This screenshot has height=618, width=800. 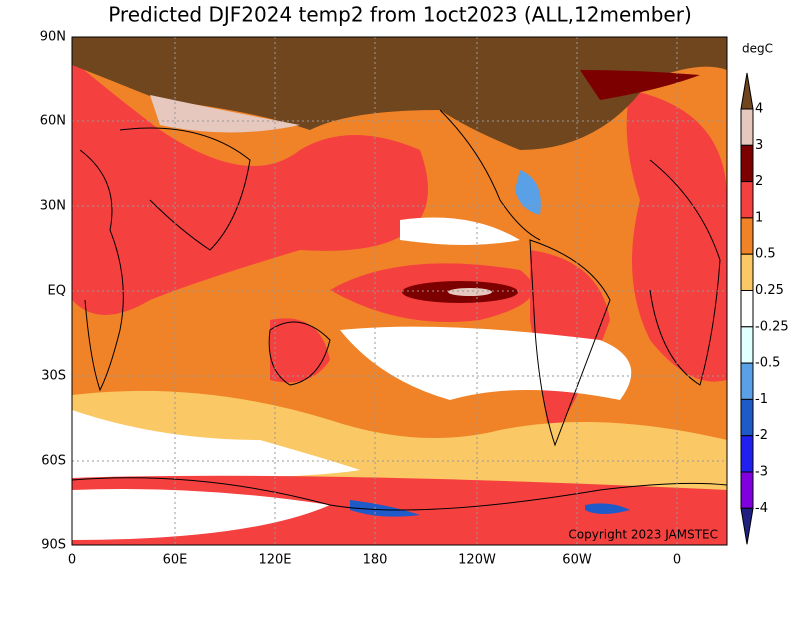 I want to click on colorbar-label: 2, so click(x=759, y=181).